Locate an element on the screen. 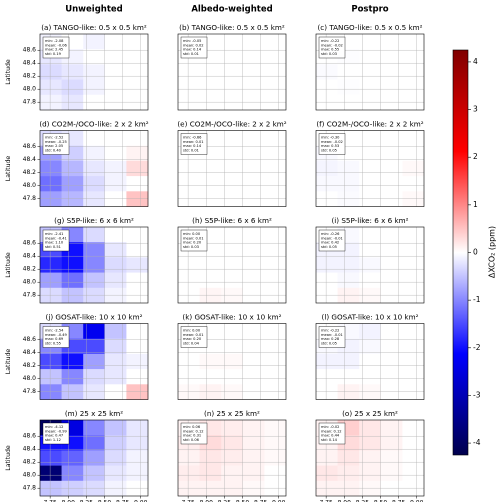 This screenshot has width=500, height=502. stats-text: max: 0.53 is located at coordinates (330, 146).